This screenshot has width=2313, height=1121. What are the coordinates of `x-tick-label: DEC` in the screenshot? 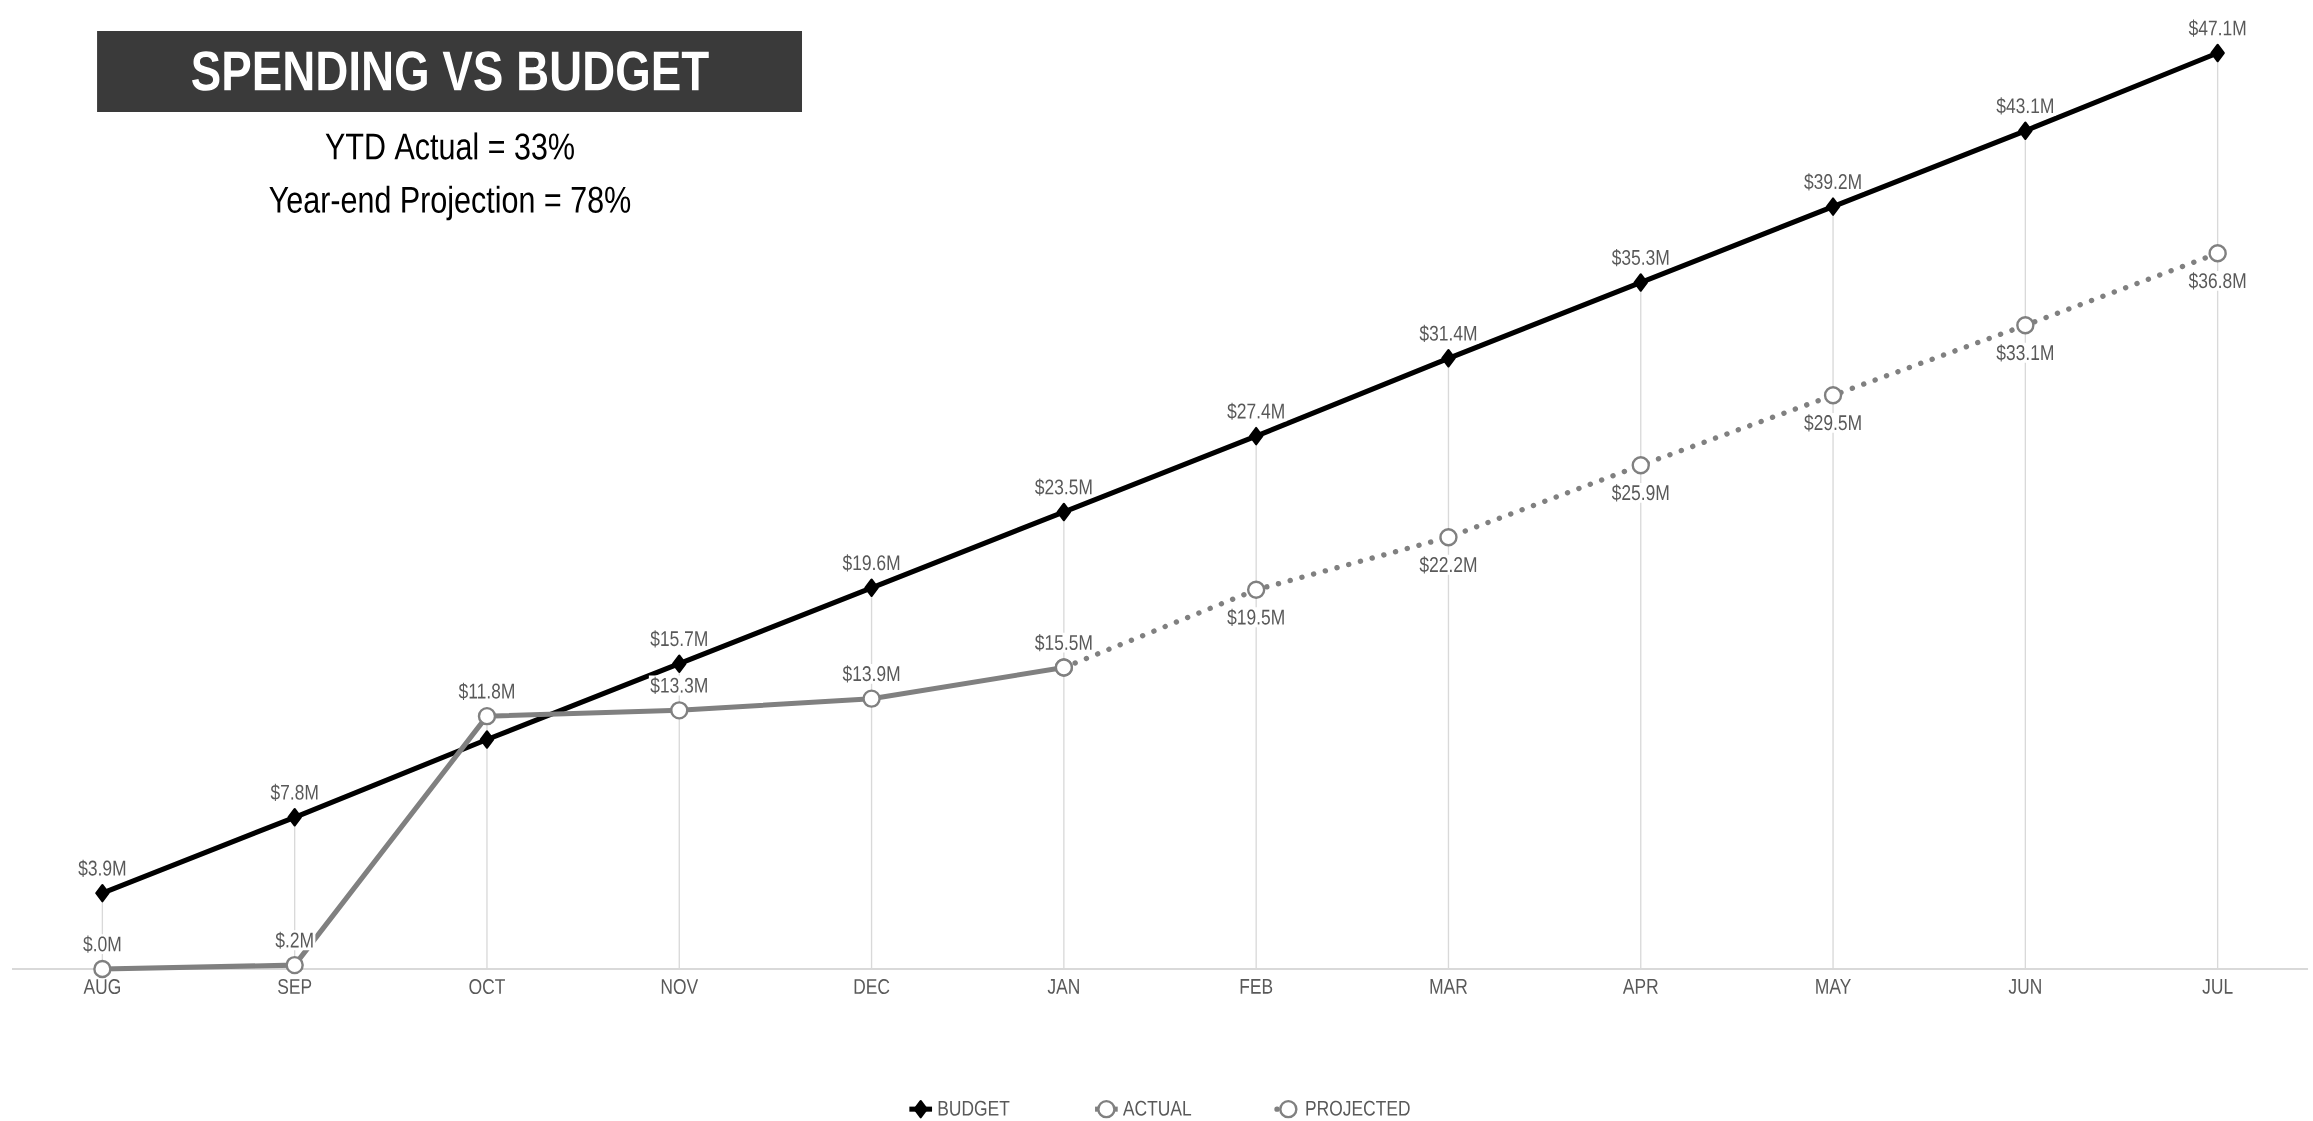 It's located at (872, 987).